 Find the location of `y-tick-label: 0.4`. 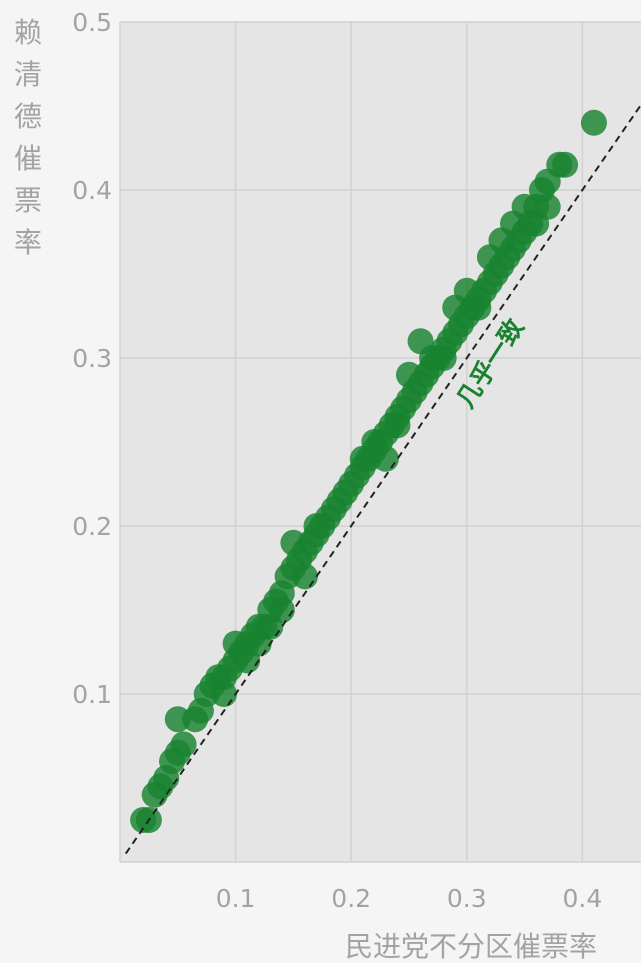

y-tick-label: 0.4 is located at coordinates (92, 190).